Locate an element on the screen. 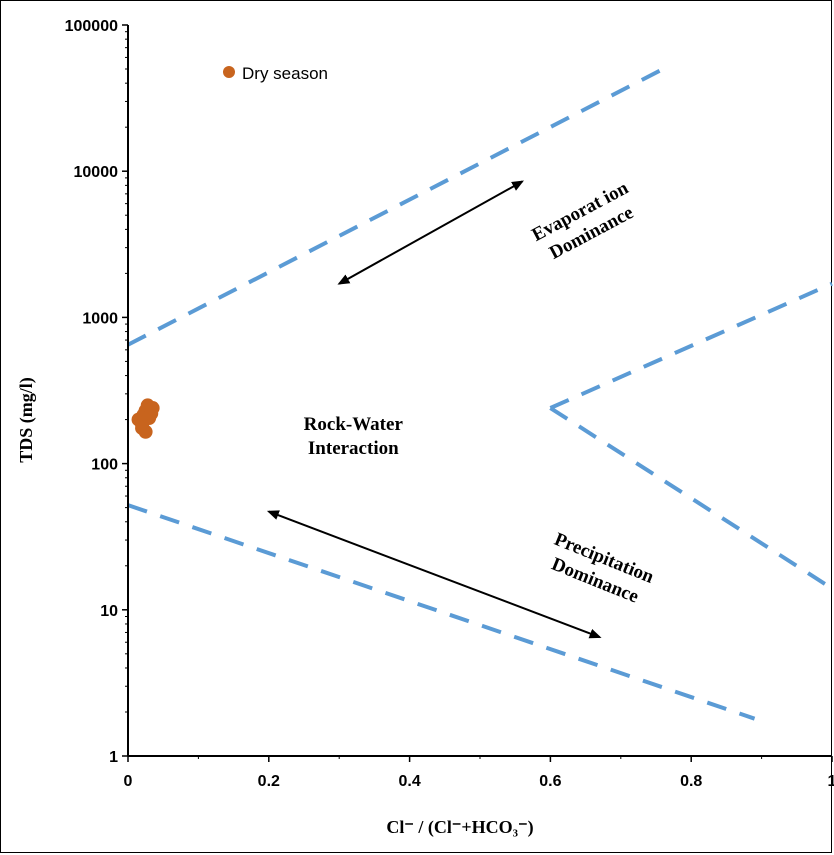 The width and height of the screenshot is (834, 855). legend: Dry season is located at coordinates (275, 73).